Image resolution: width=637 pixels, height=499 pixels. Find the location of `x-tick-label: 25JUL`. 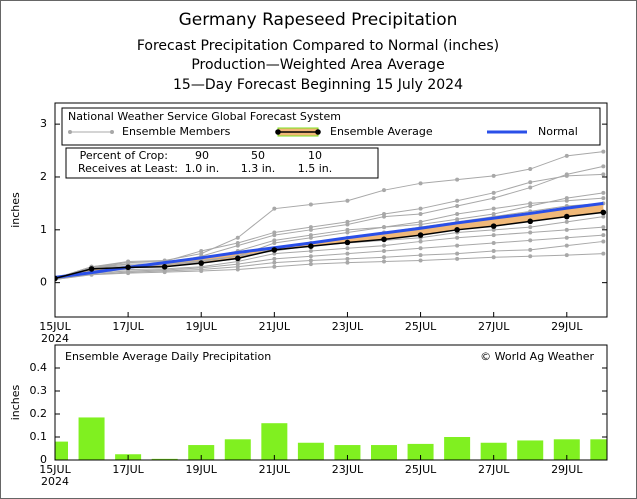

x-tick-label: 25JUL is located at coordinates (421, 326).